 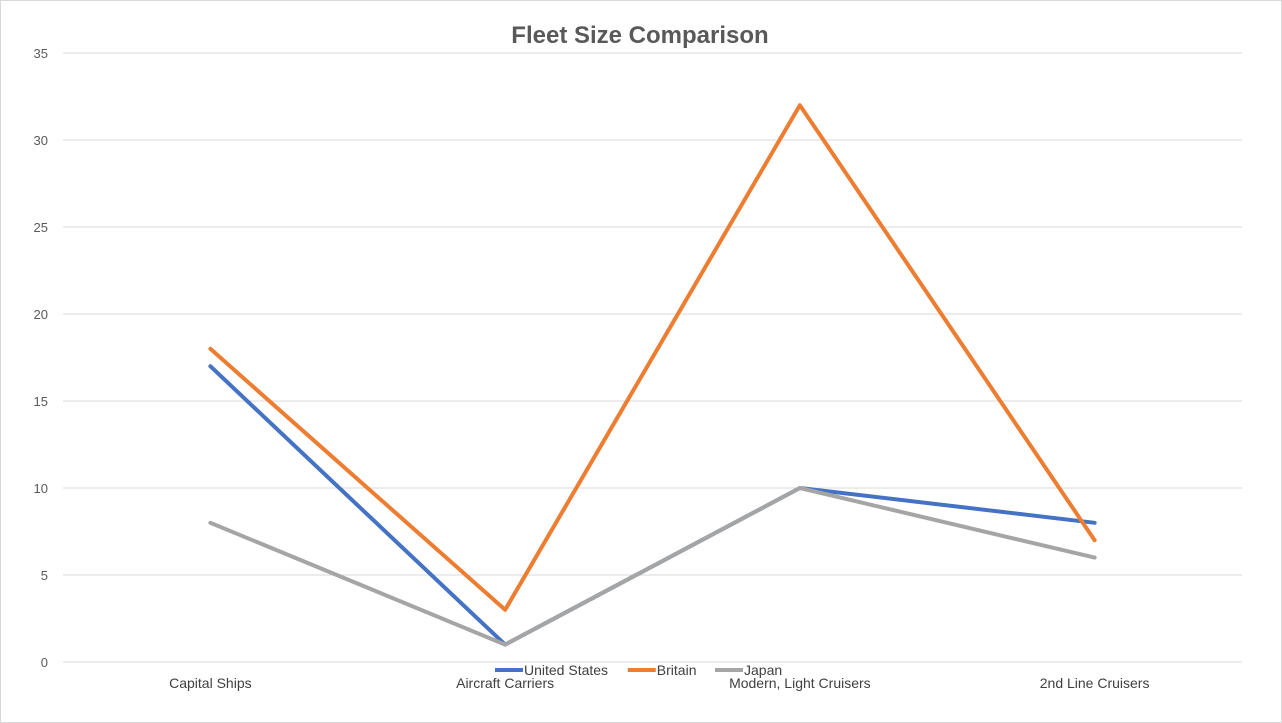 What do you see at coordinates (566, 670) in the screenshot?
I see `legend-label: United States` at bounding box center [566, 670].